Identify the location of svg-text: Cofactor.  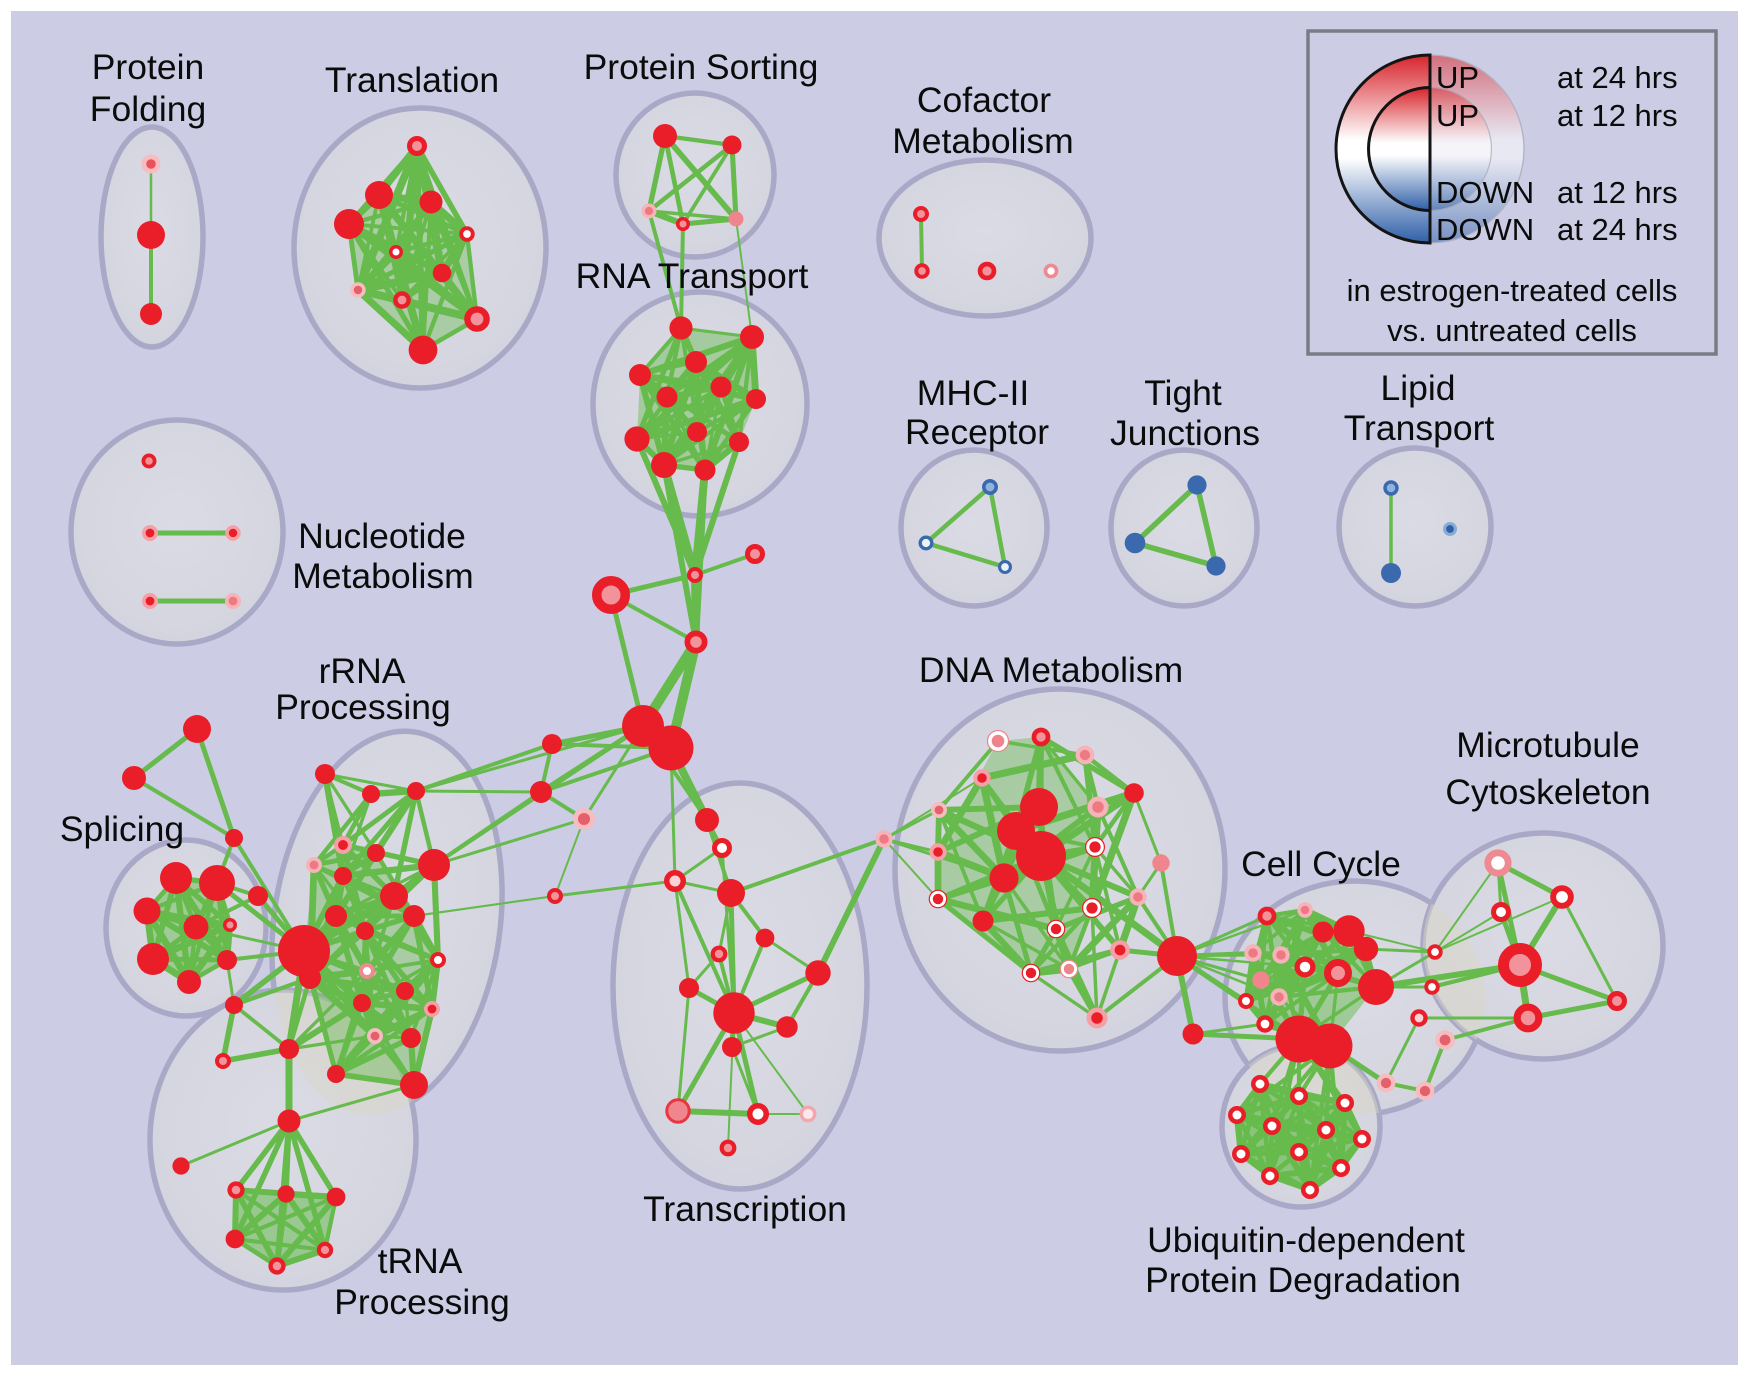
(984, 100).